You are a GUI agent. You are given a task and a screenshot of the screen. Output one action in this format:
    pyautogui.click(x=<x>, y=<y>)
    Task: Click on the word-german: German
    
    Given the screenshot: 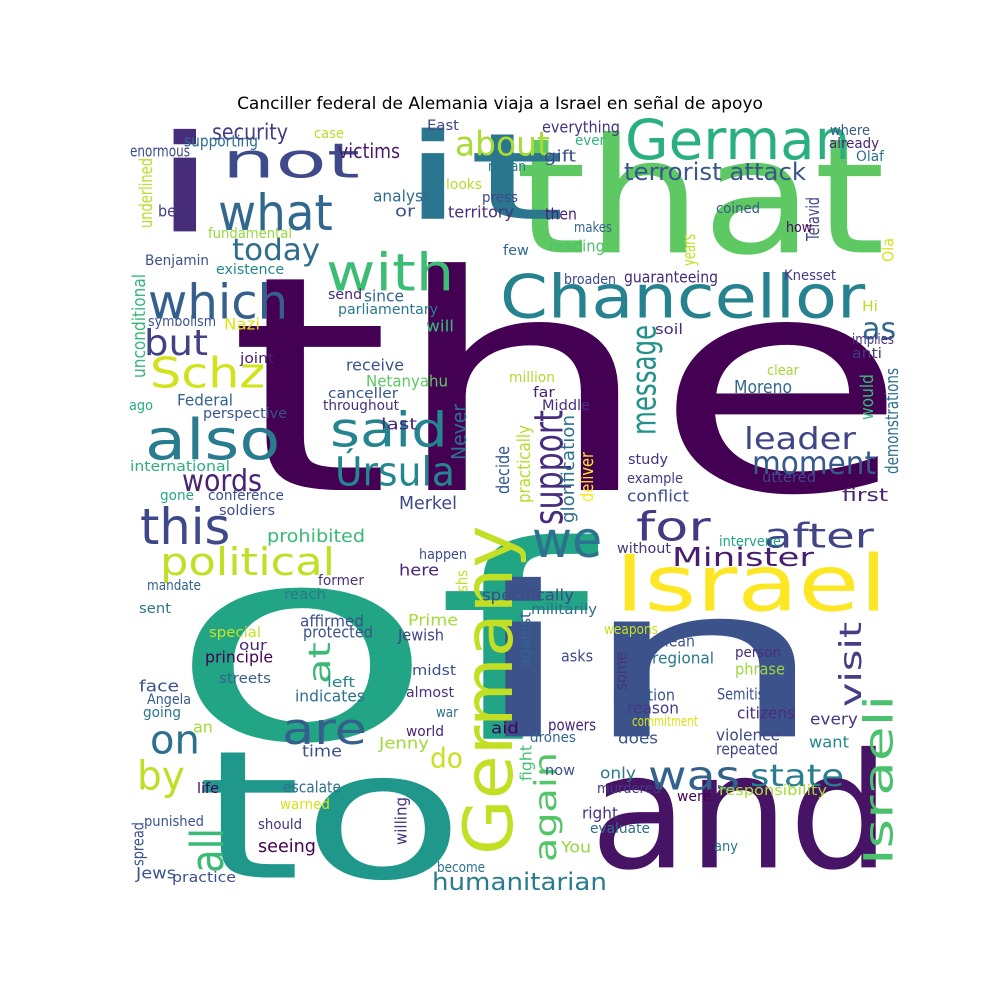 What is the action you would take?
    pyautogui.click(x=738, y=140)
    